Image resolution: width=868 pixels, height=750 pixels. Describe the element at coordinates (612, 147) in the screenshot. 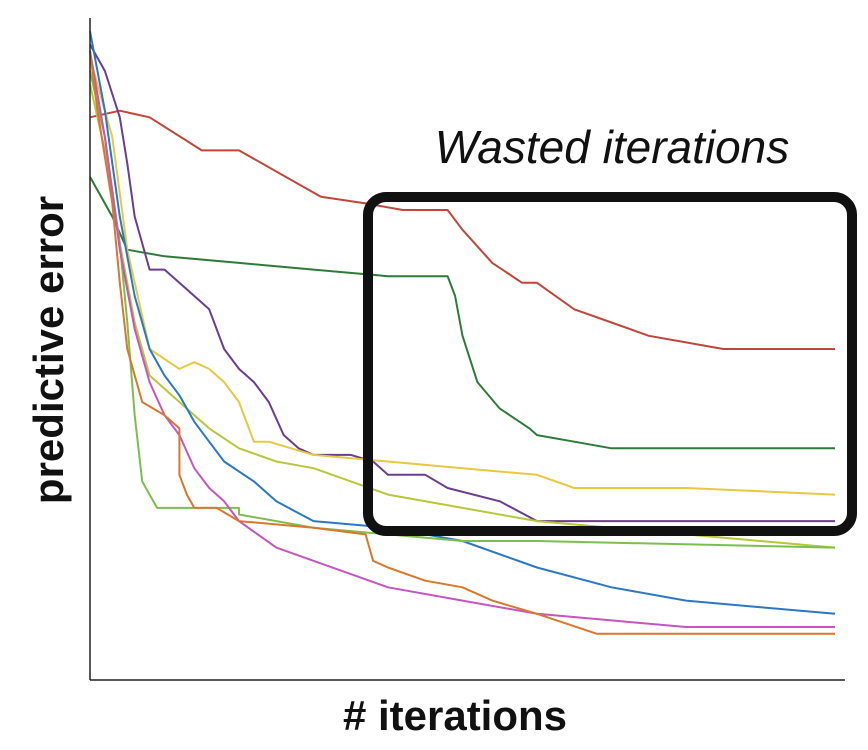

I see `annotation-text: Wasted iterations` at that location.